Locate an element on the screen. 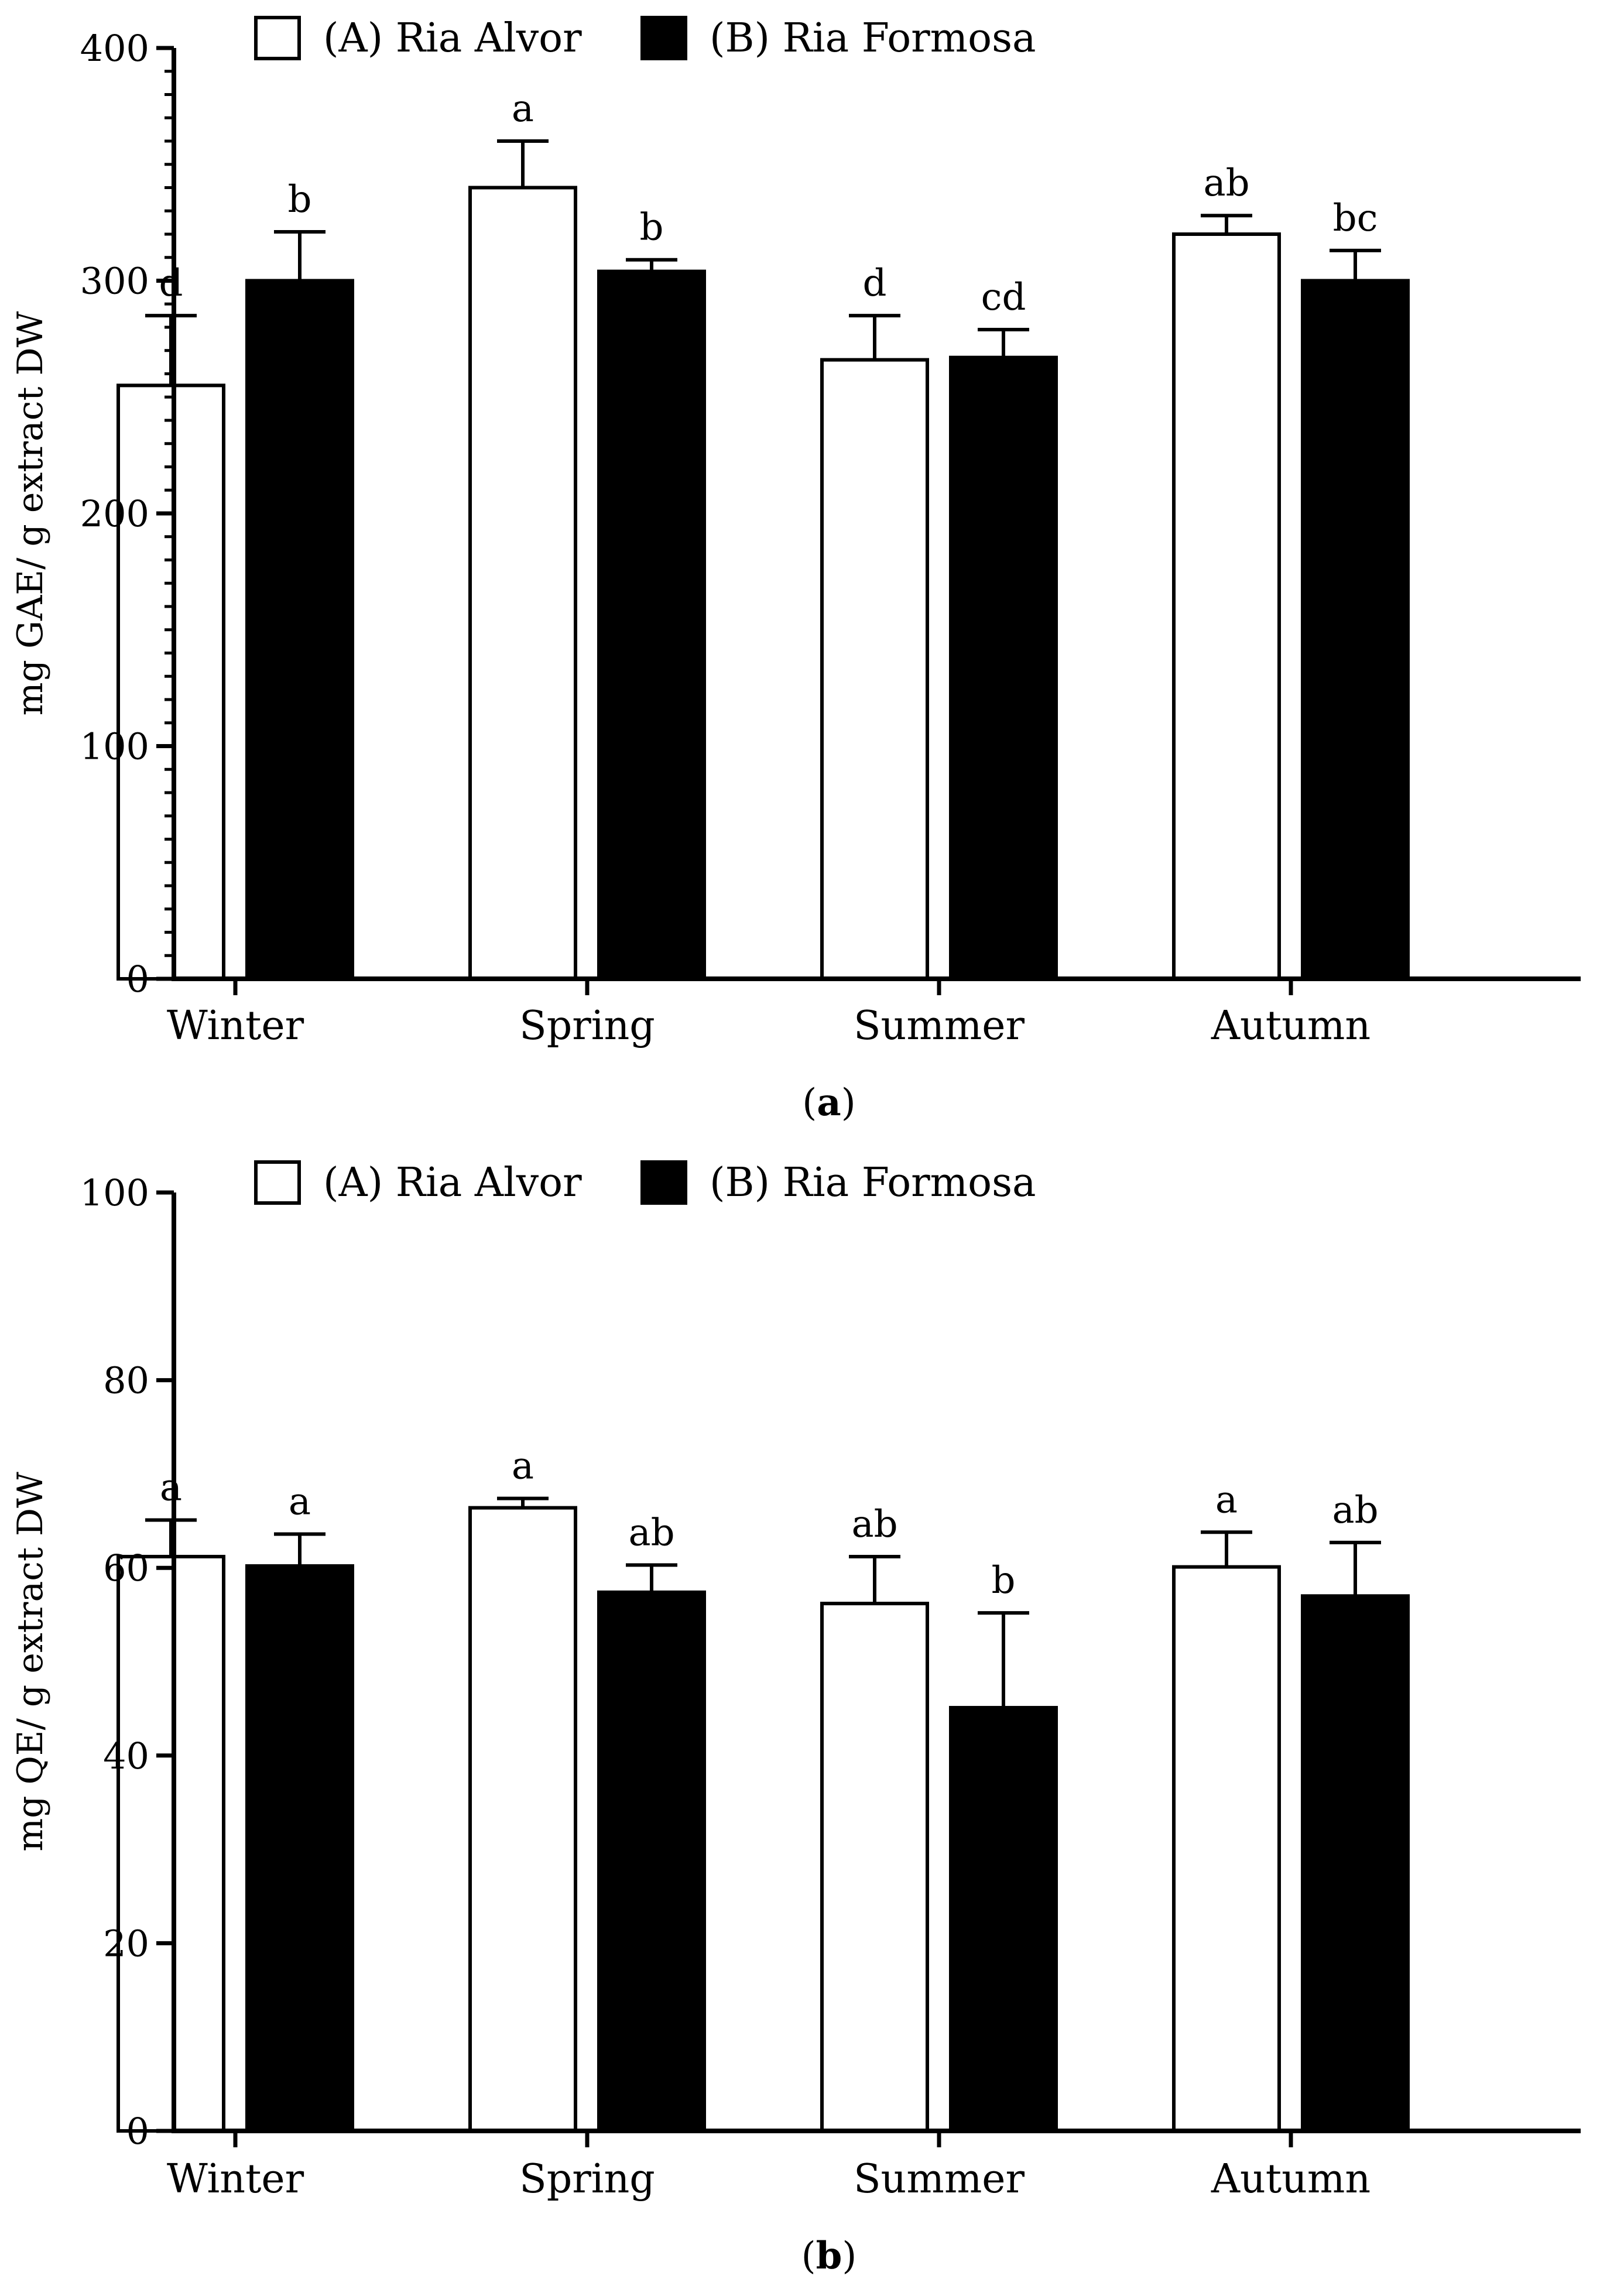  sig-letter-b-1-2: b is located at coordinates (1004, 1580).